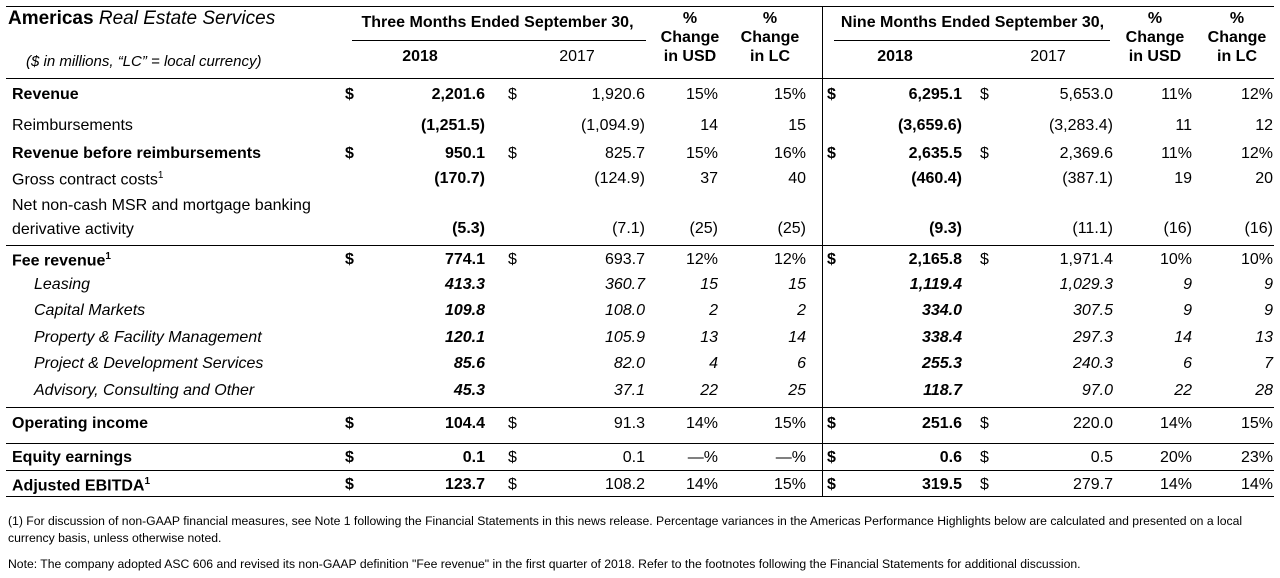  What do you see at coordinates (464, 484) in the screenshot?
I see `cell-q18: 123.7` at bounding box center [464, 484].